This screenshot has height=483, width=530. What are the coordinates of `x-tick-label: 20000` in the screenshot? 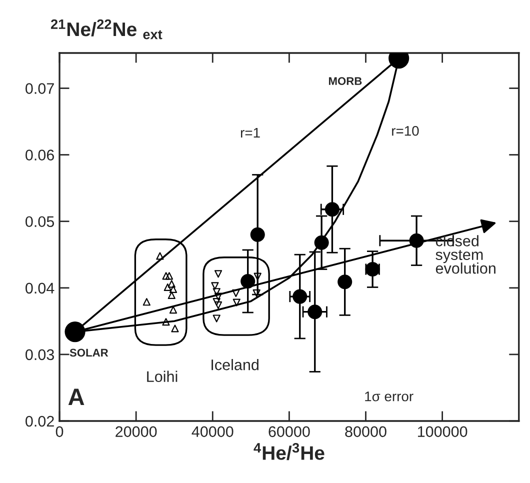 It's located at (136, 432).